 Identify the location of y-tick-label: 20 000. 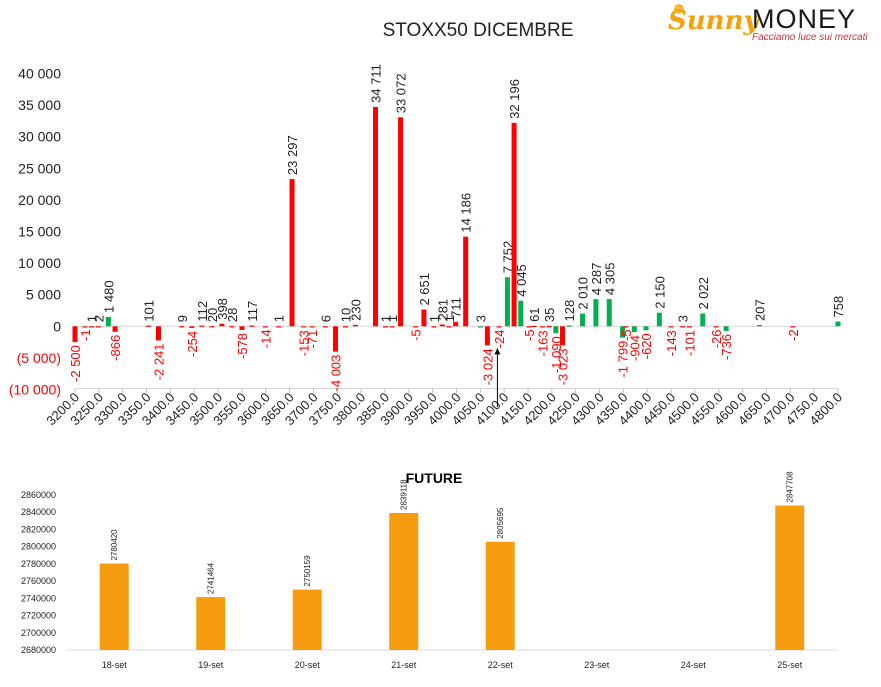
(39, 200).